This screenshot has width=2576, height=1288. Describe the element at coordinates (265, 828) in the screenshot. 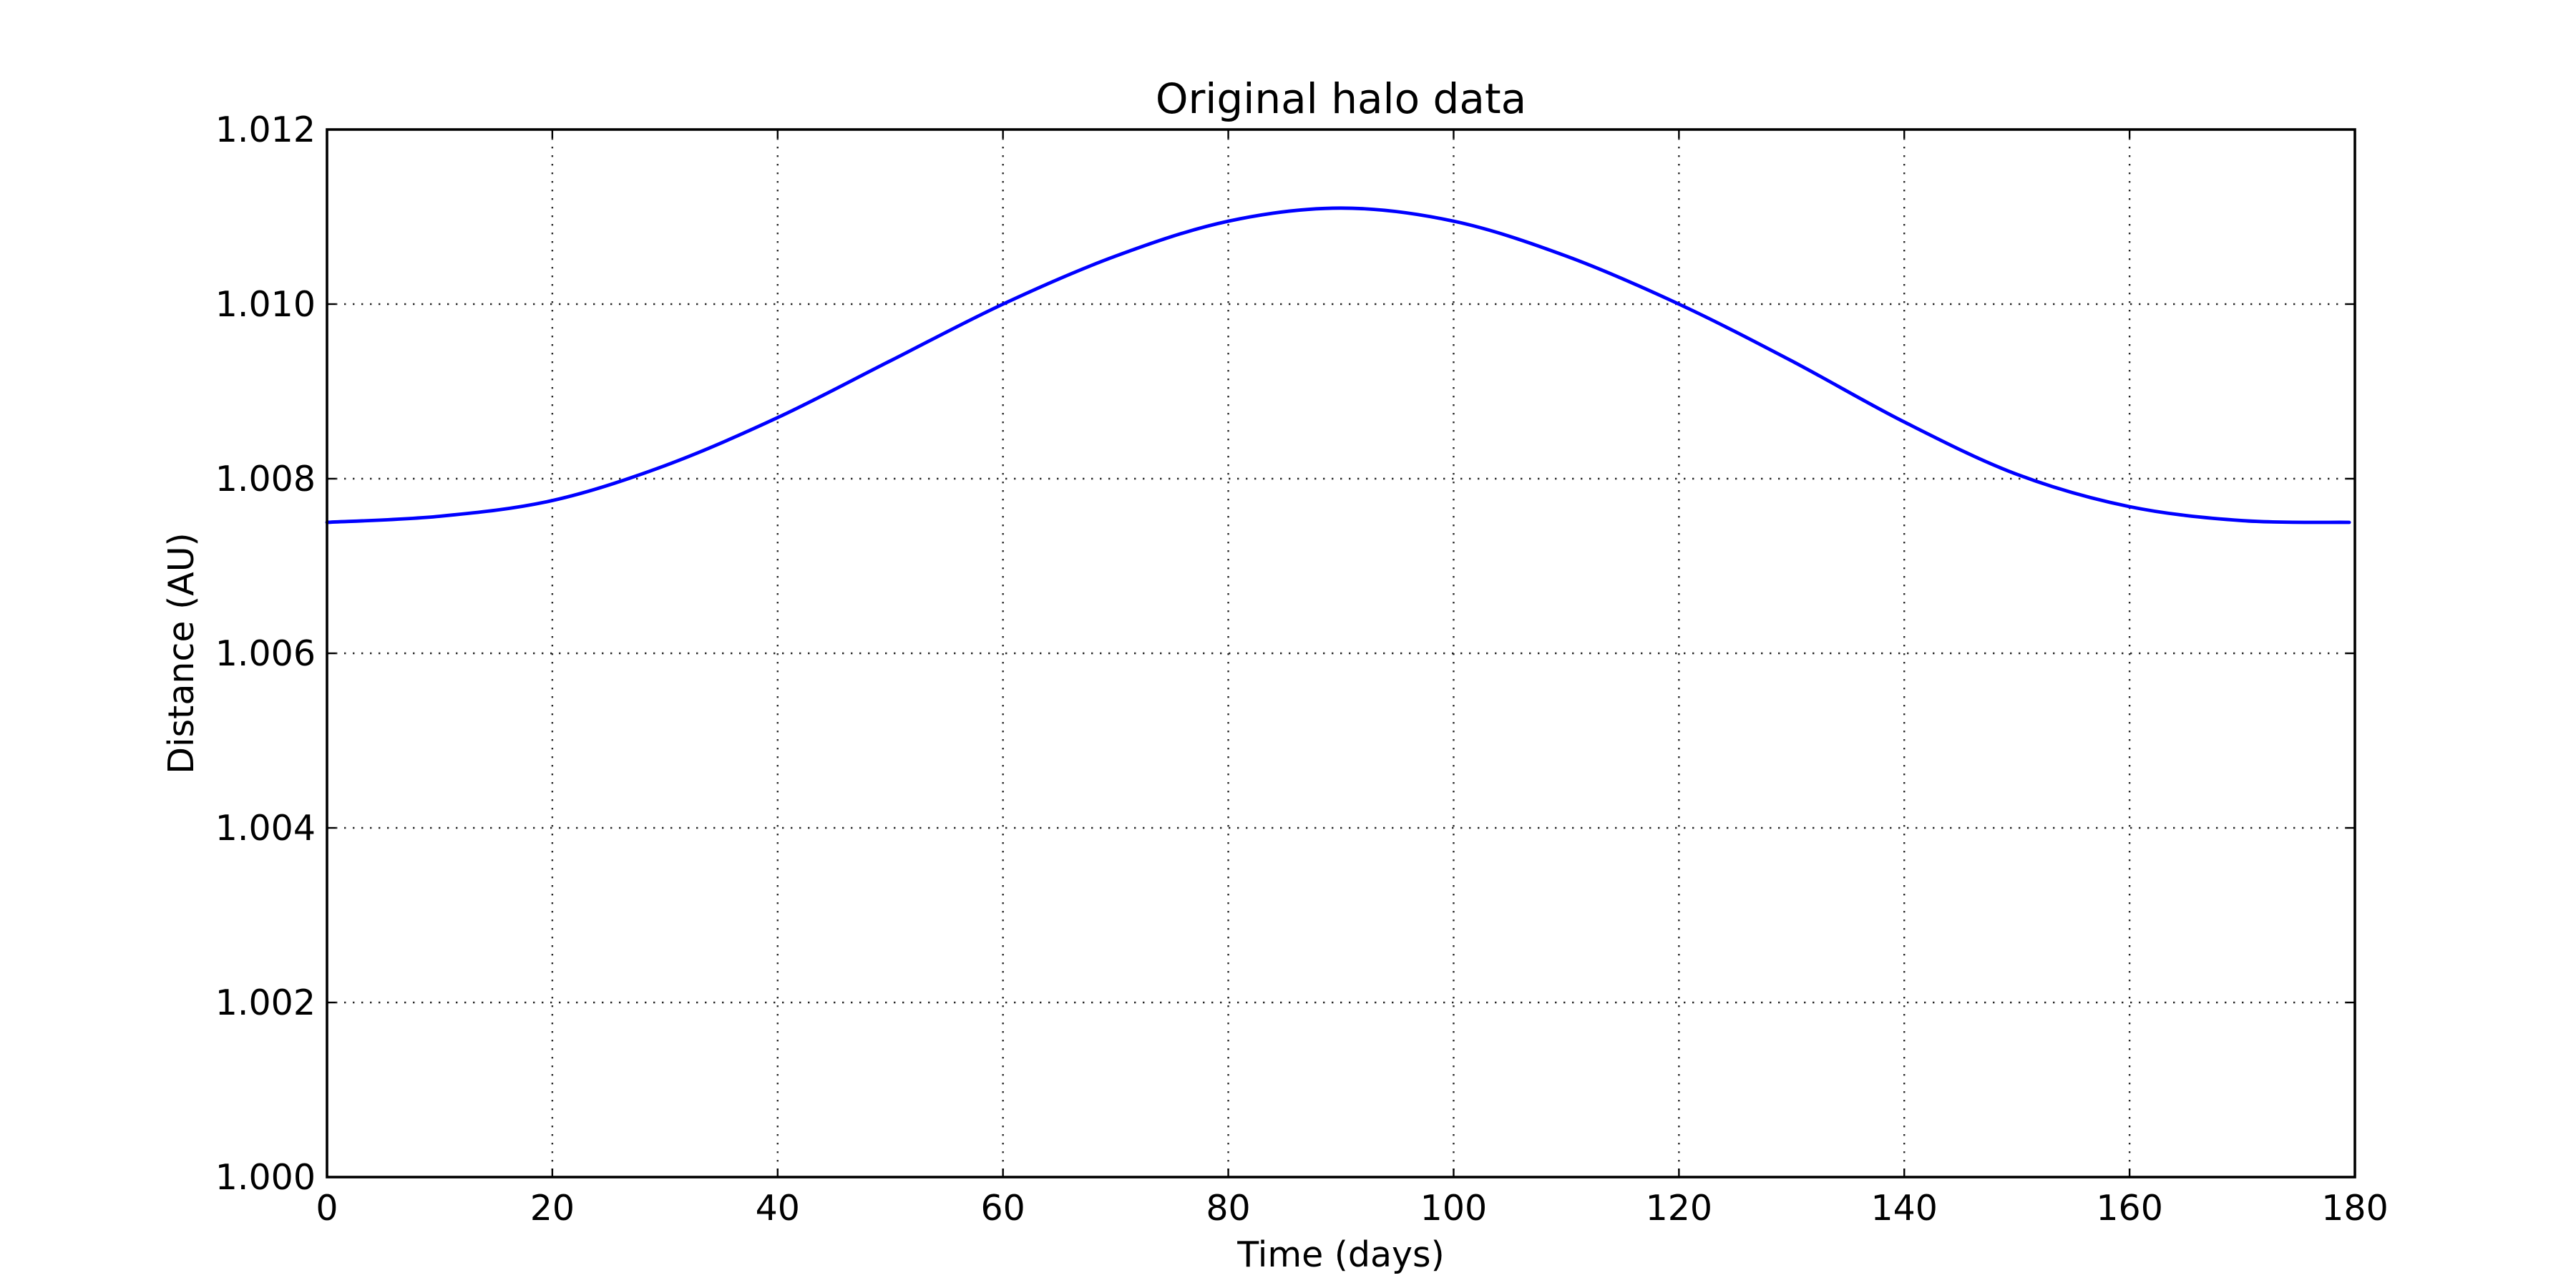

I see `y-tick-label: 1.004` at that location.